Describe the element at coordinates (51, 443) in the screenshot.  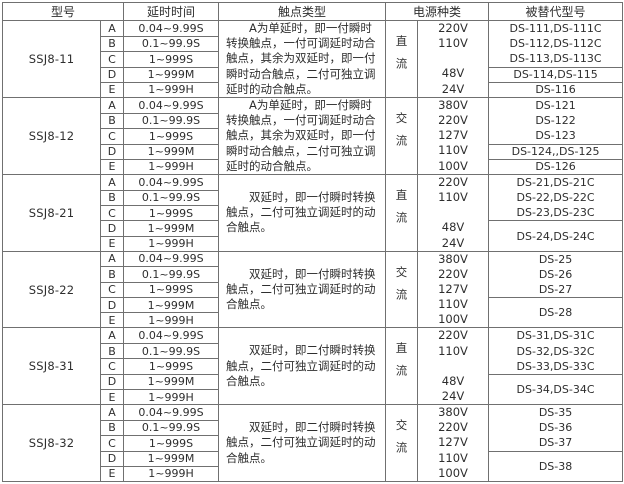
I see `model-cell: SSJ8-32` at that location.